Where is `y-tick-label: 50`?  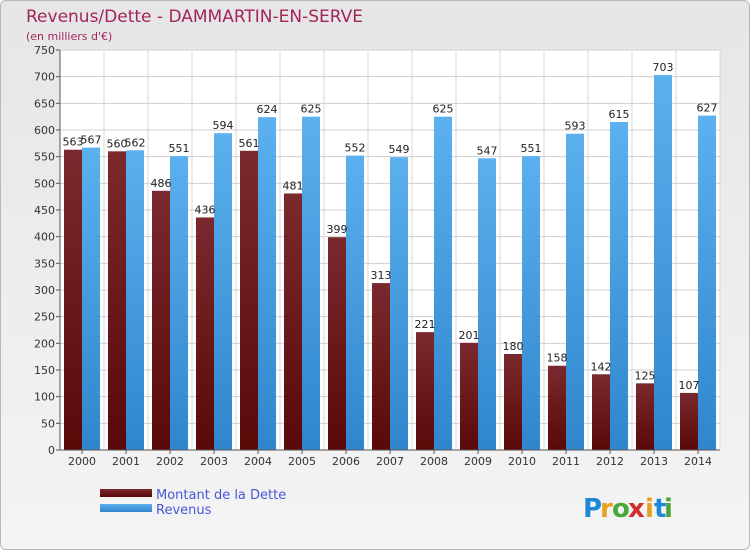 y-tick-label: 50 is located at coordinates (48, 423).